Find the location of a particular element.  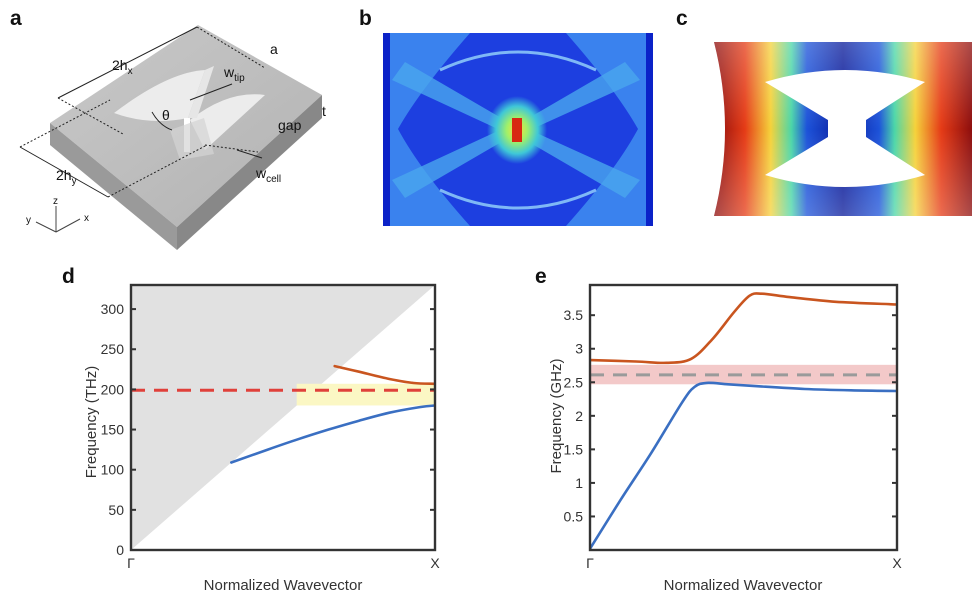

mode-c-bowtie-hole is located at coordinates (845, 128).